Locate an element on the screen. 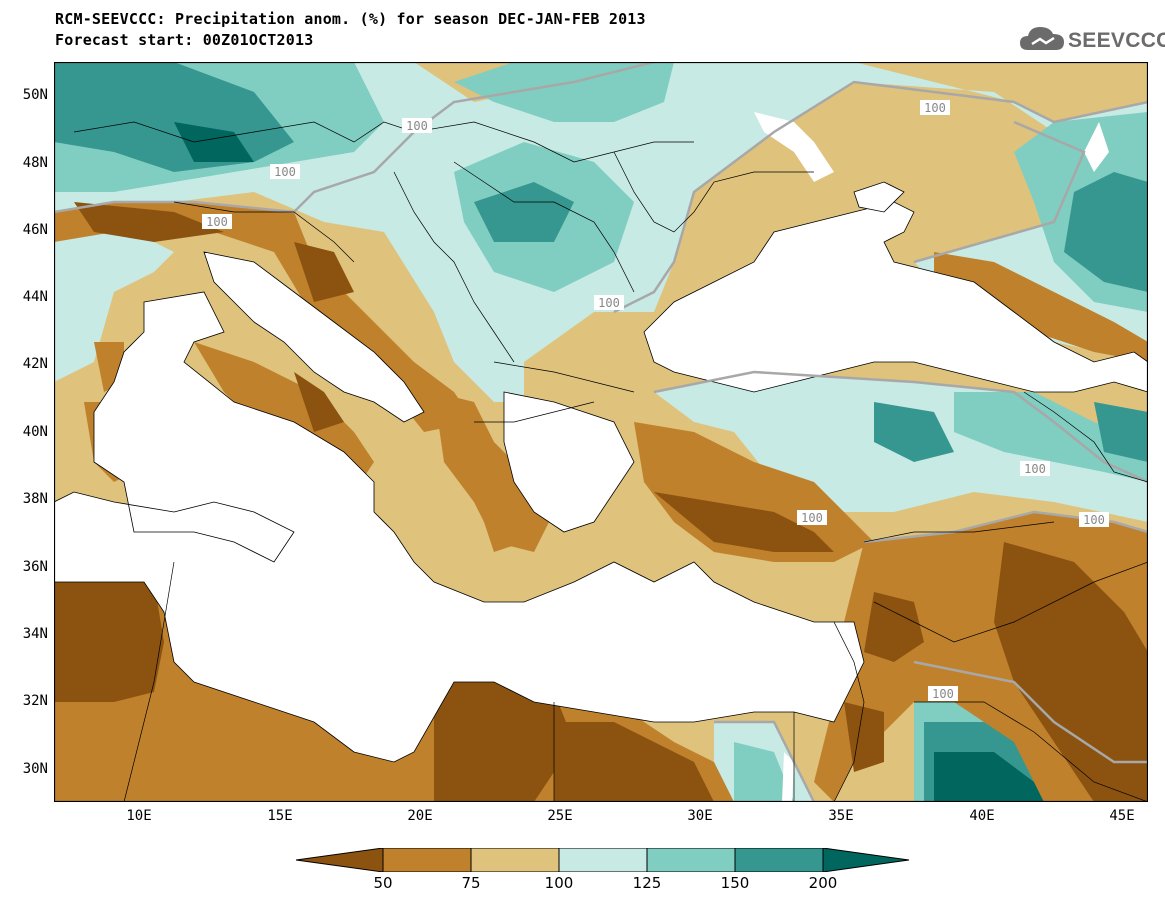  x-tick-label: 10E is located at coordinates (139, 816).